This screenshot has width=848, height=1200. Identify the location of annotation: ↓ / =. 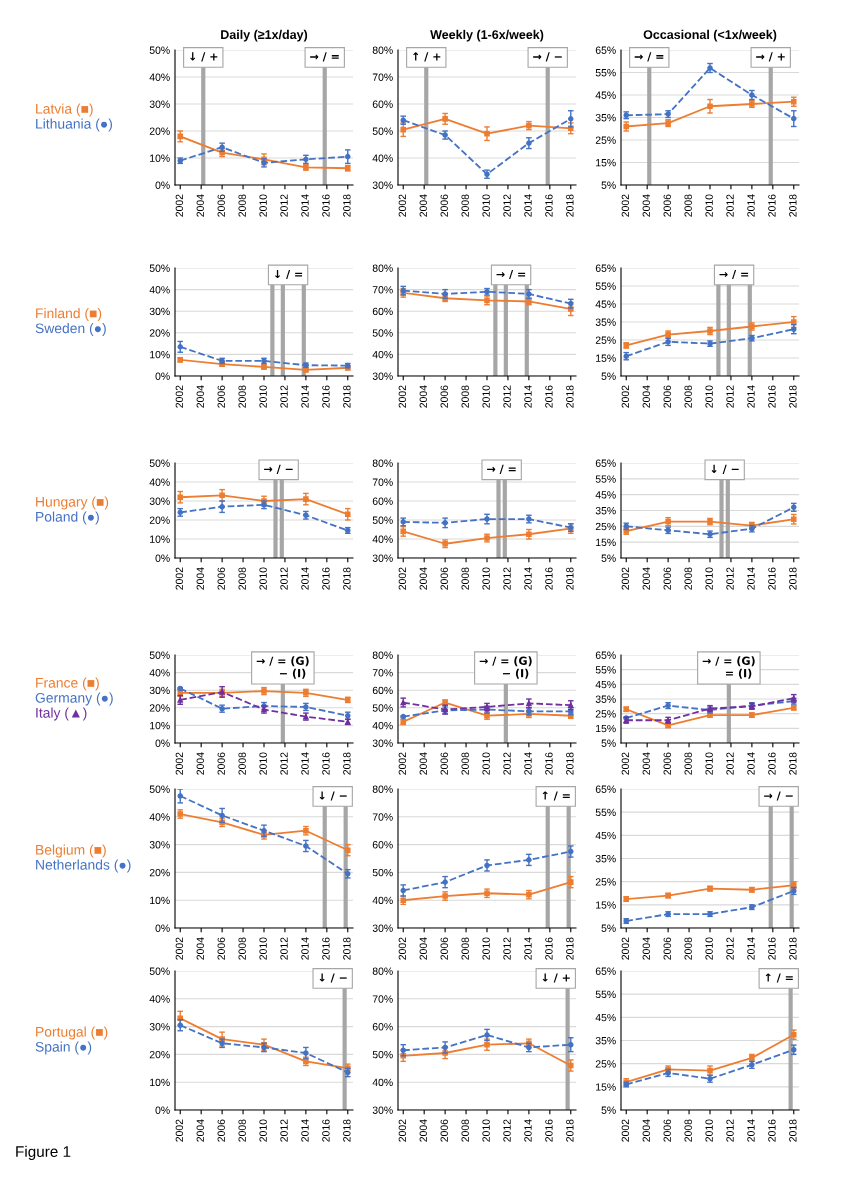
(289, 274).